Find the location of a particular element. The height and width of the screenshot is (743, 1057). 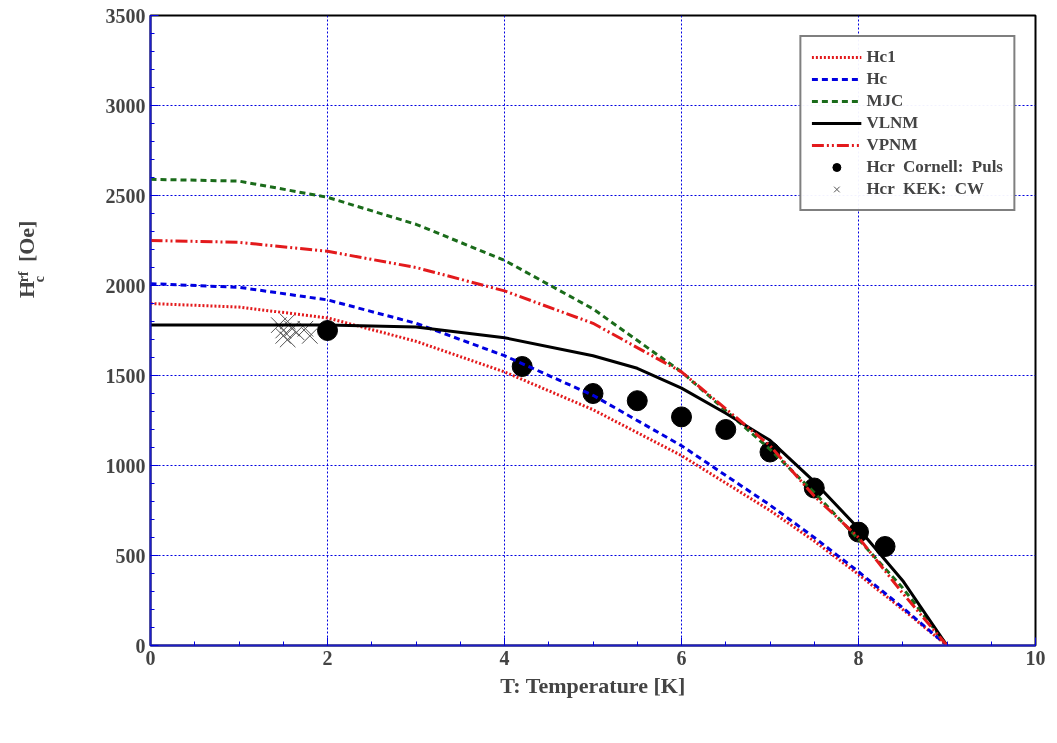

x-tick-label: 8 is located at coordinates (858, 657).